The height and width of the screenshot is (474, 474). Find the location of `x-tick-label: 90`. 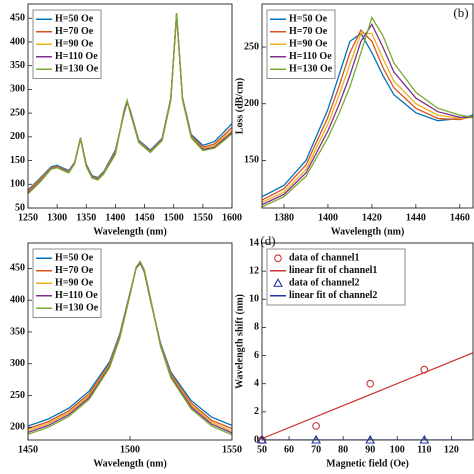

x-tick-label: 90 is located at coordinates (370, 449).